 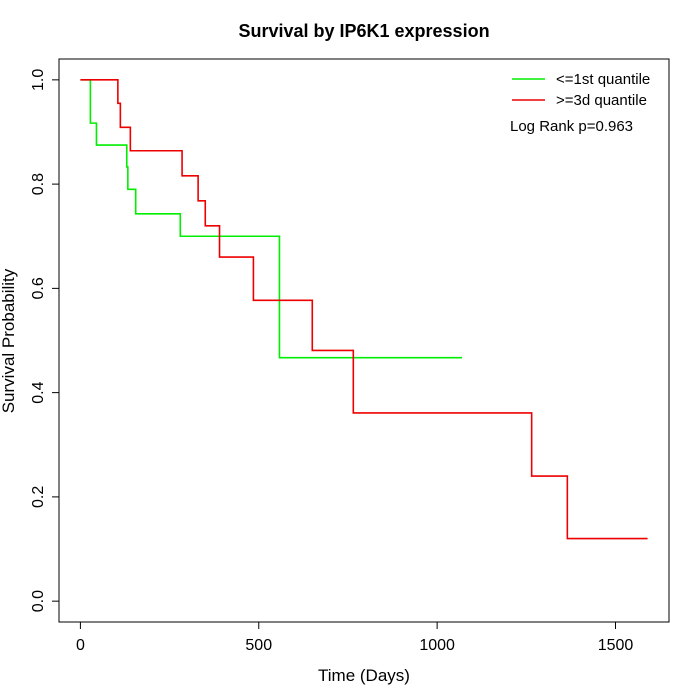 What do you see at coordinates (363, 31) in the screenshot?
I see `chart-title: Survival by IP6K1 expression` at bounding box center [363, 31].